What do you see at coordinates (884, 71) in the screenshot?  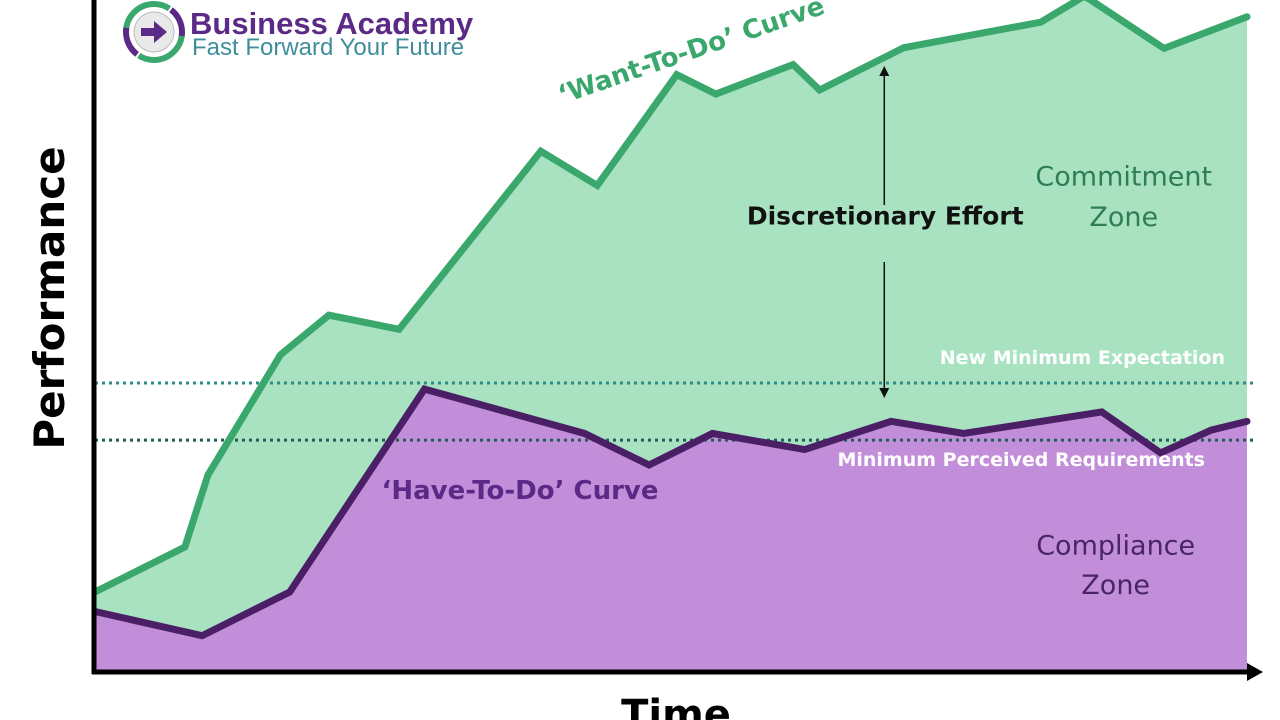 I see `effort-arrowhead-up` at bounding box center [884, 71].